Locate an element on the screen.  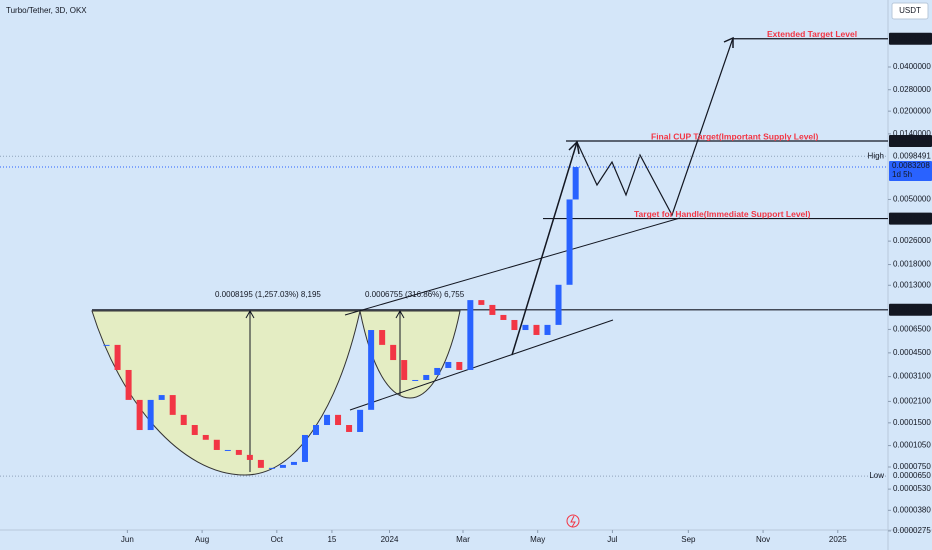
countdown: 1d 5h is located at coordinates (902, 174).